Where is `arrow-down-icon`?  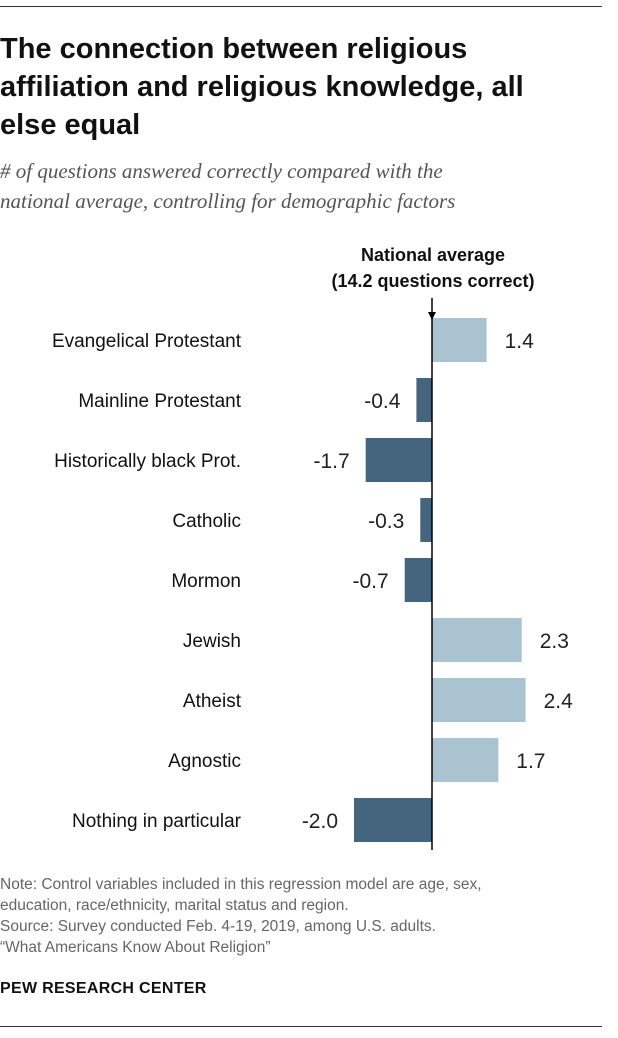
arrow-down-icon is located at coordinates (432, 316).